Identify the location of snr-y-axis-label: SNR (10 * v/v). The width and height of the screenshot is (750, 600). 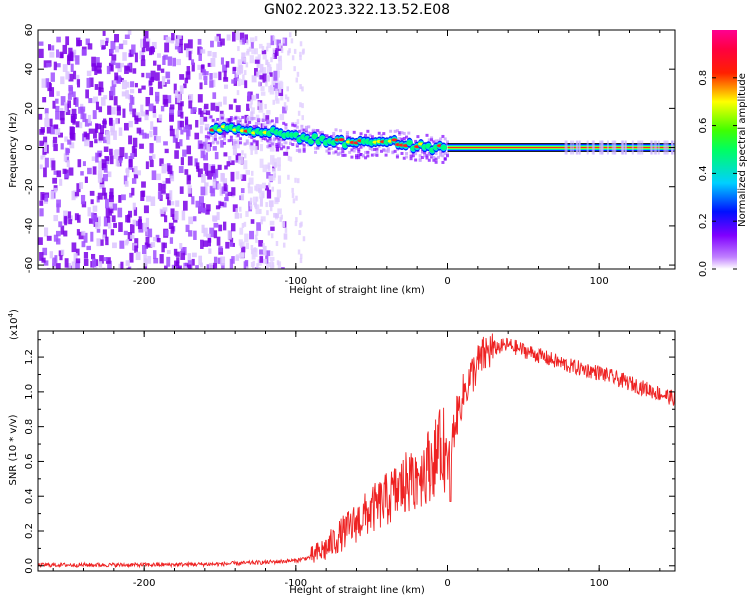
(13, 449).